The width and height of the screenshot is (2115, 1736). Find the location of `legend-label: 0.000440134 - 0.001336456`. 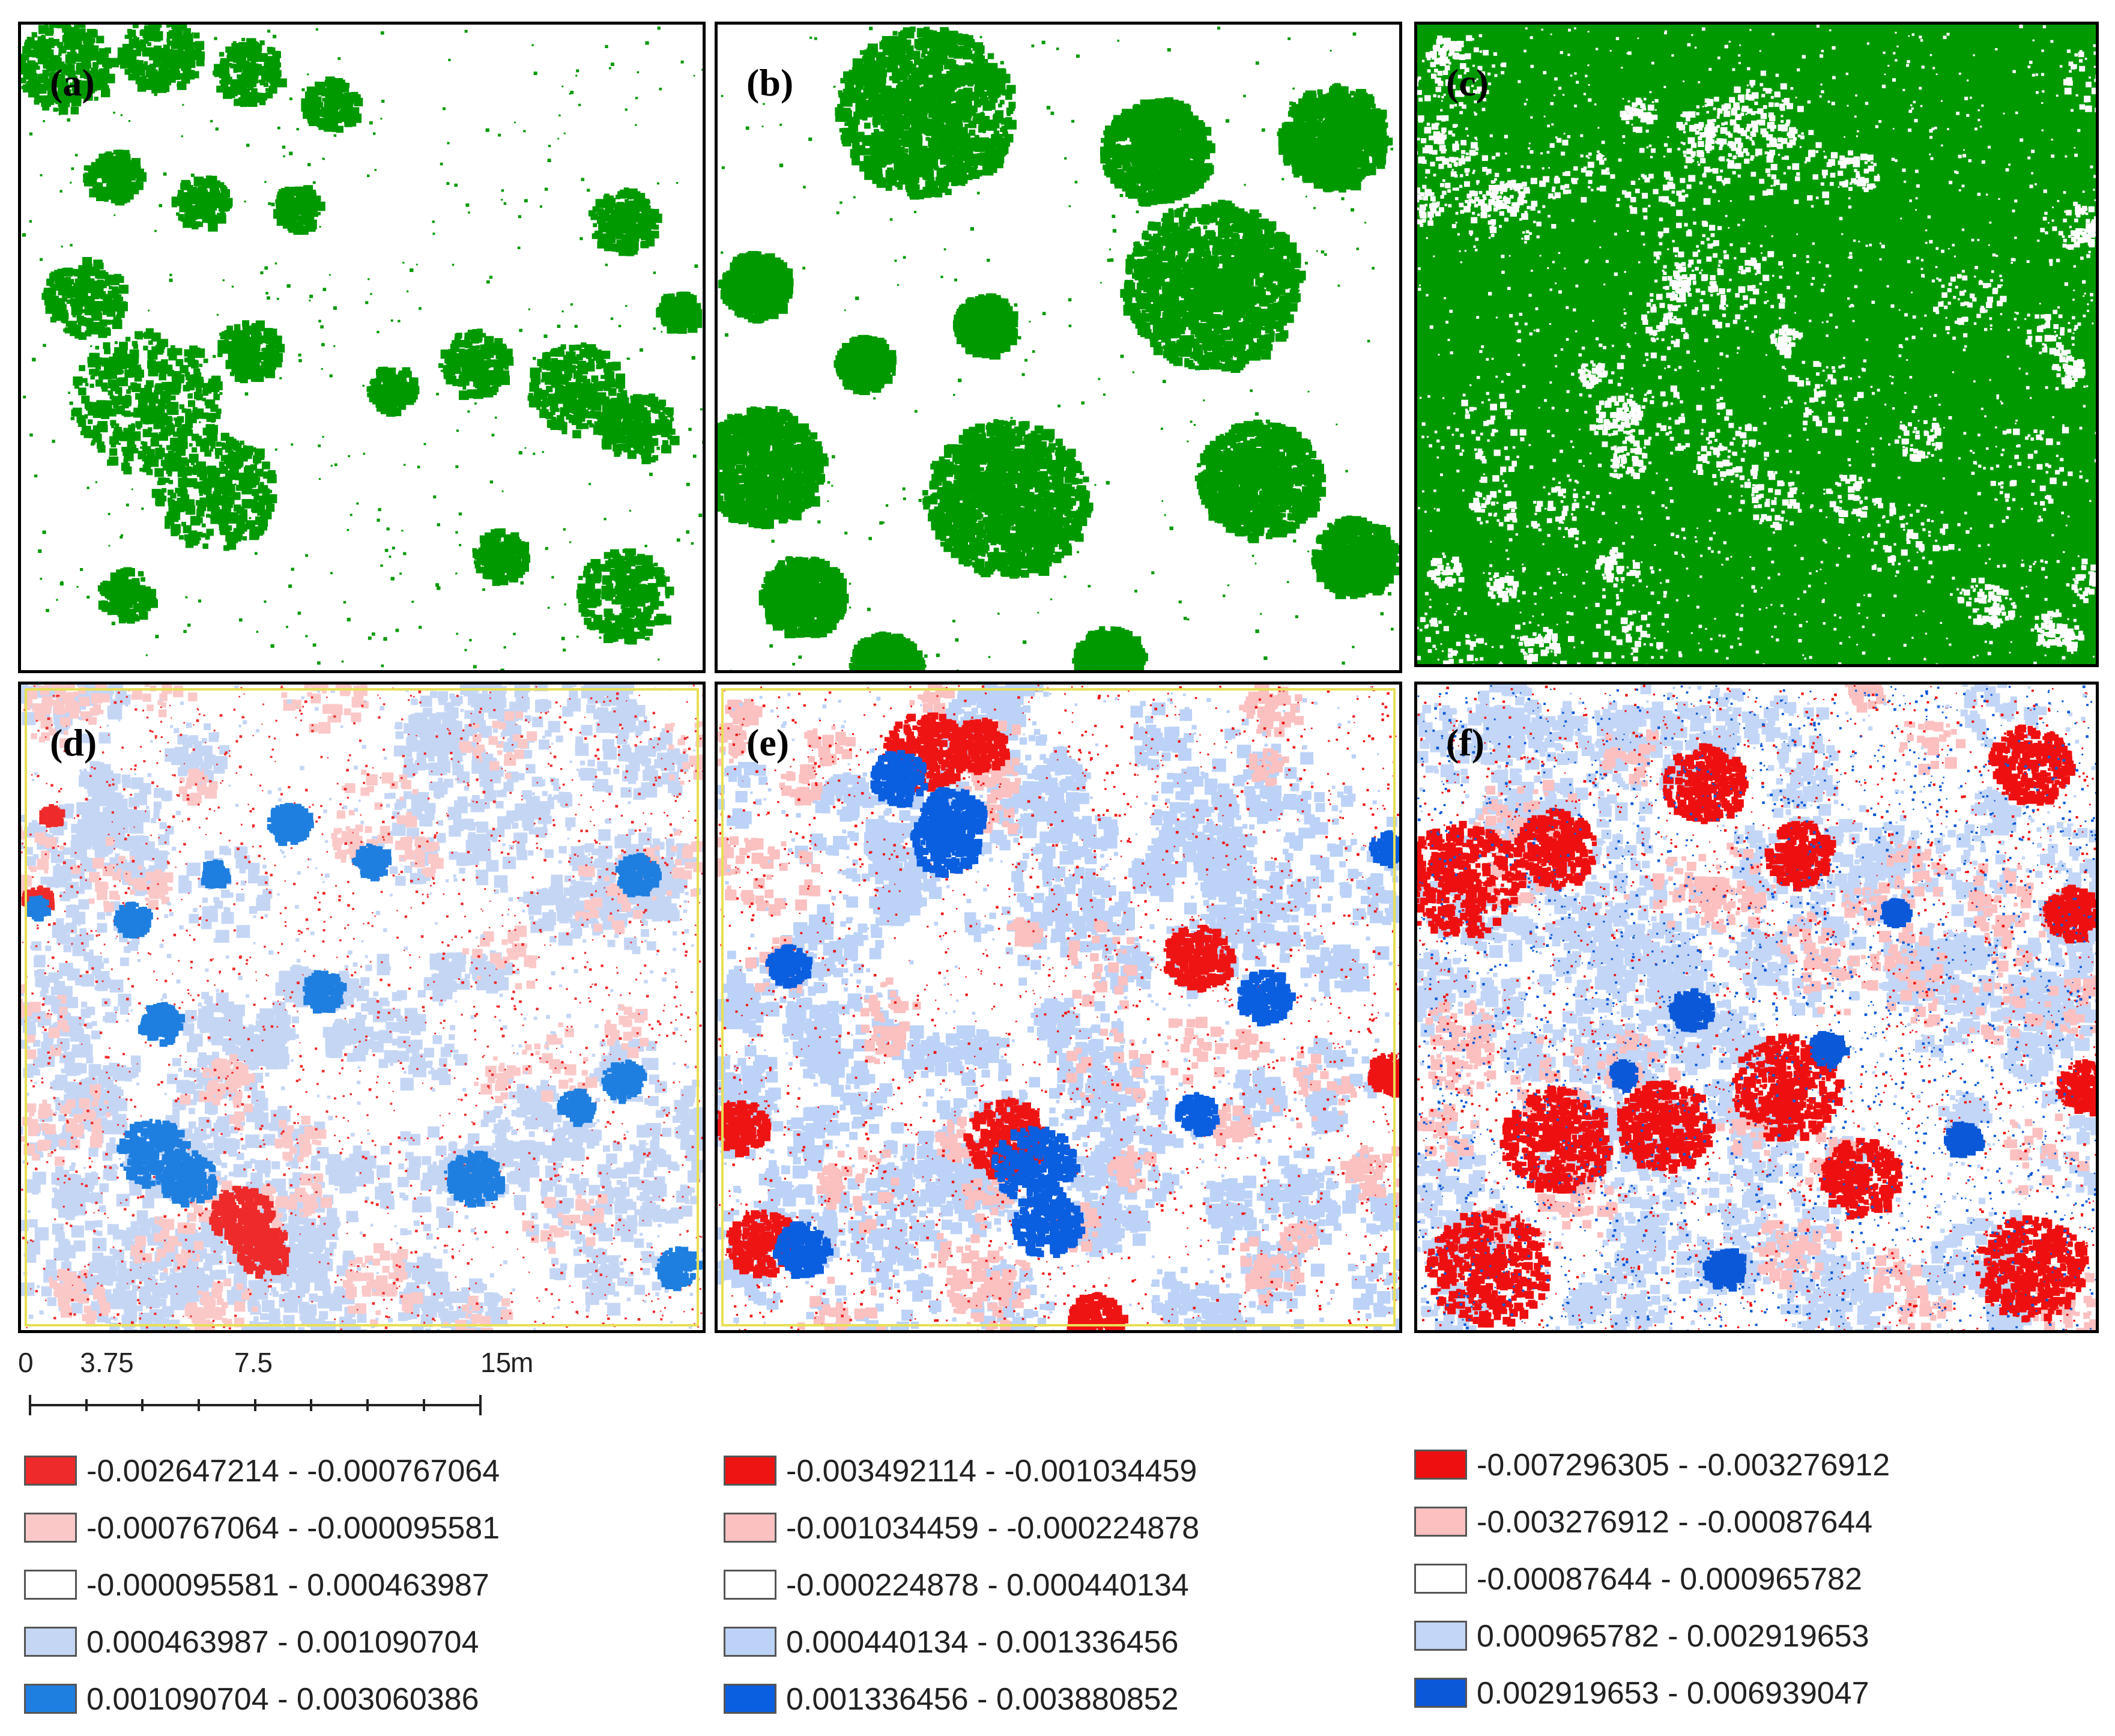

legend-label: 0.000440134 - 0.001336456 is located at coordinates (982, 1642).